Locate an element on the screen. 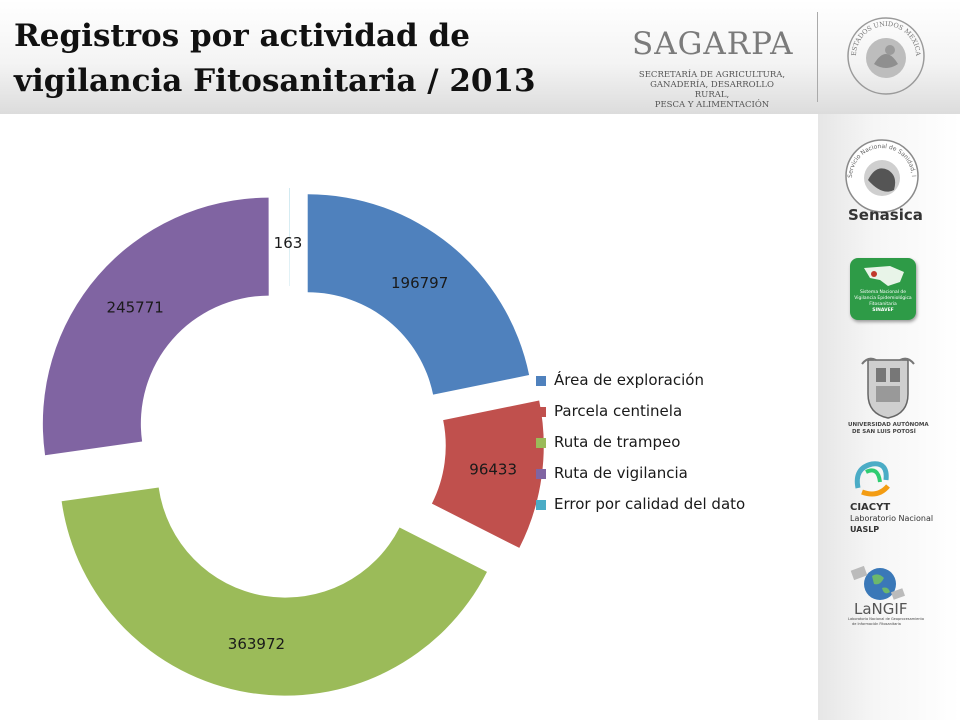  slice-ruta-trampeo is located at coordinates (274, 591).